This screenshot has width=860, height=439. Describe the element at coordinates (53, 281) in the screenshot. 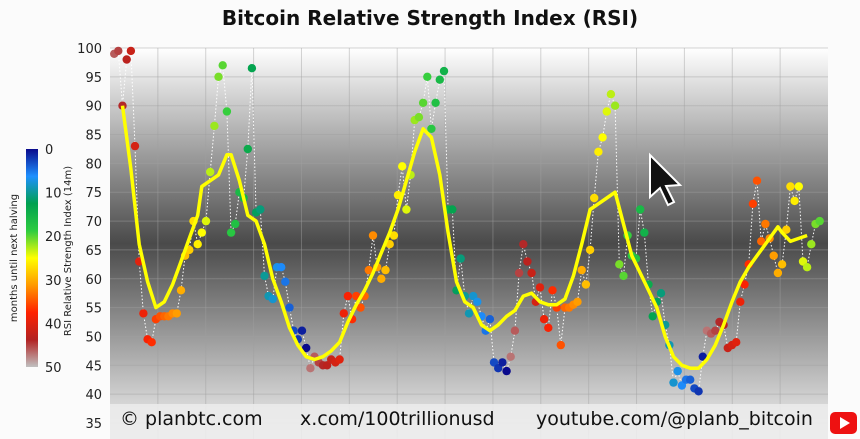

I see `colorbar-tick-label: 30` at that location.